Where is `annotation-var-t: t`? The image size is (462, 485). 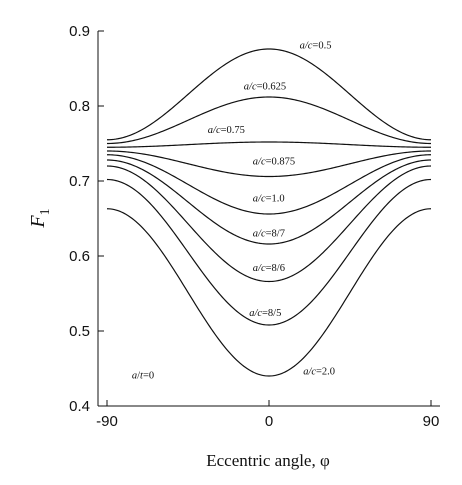
annotation-var-t: t is located at coordinates (142, 375).